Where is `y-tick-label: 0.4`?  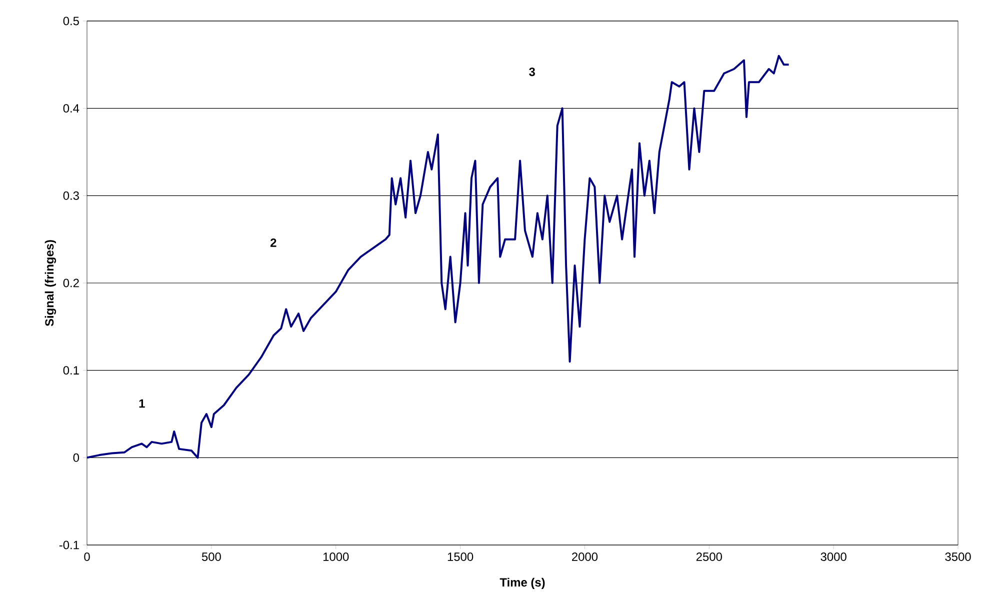 y-tick-label: 0.4 is located at coordinates (71, 108).